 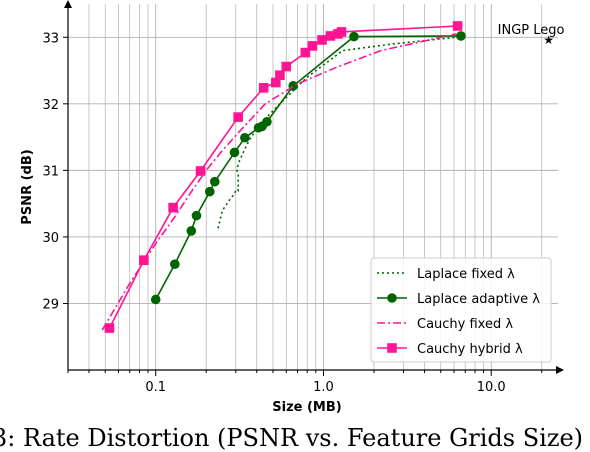 What do you see at coordinates (548, 40) in the screenshot?
I see `star-icon: ★` at bounding box center [548, 40].